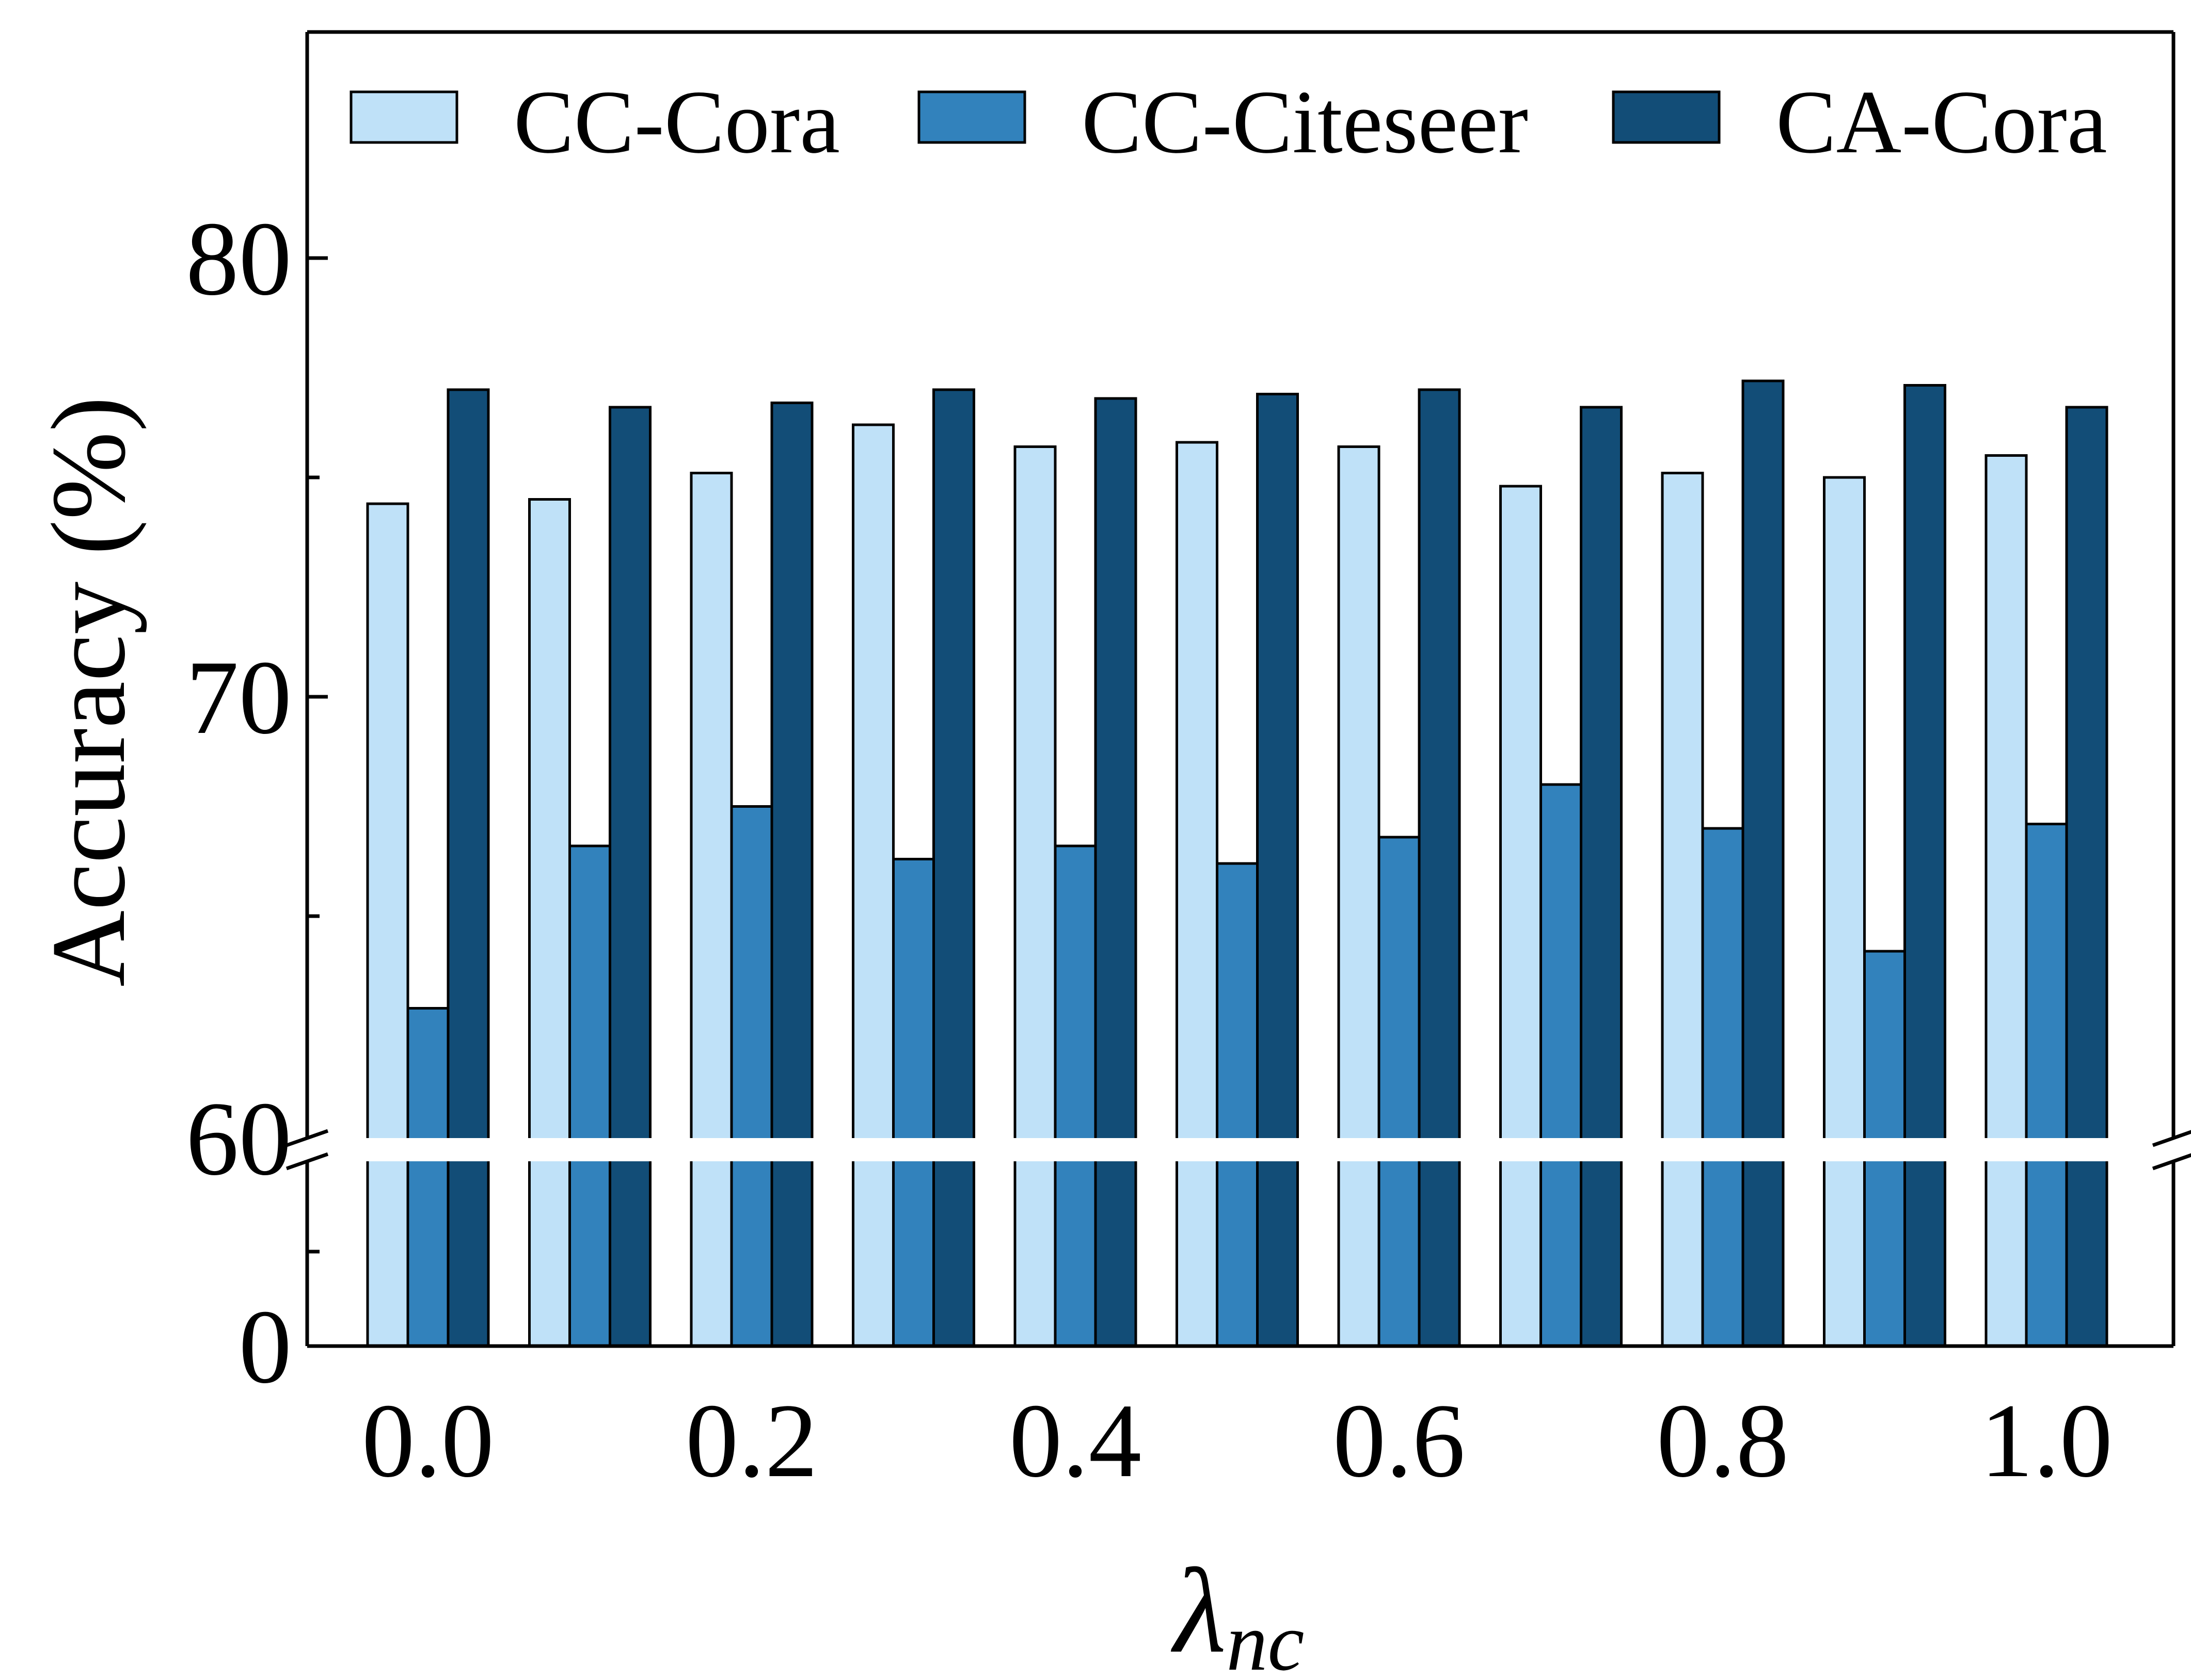 The width and height of the screenshot is (2191, 1680). I want to click on bar-cc-cora-0.1, so click(549, 923).